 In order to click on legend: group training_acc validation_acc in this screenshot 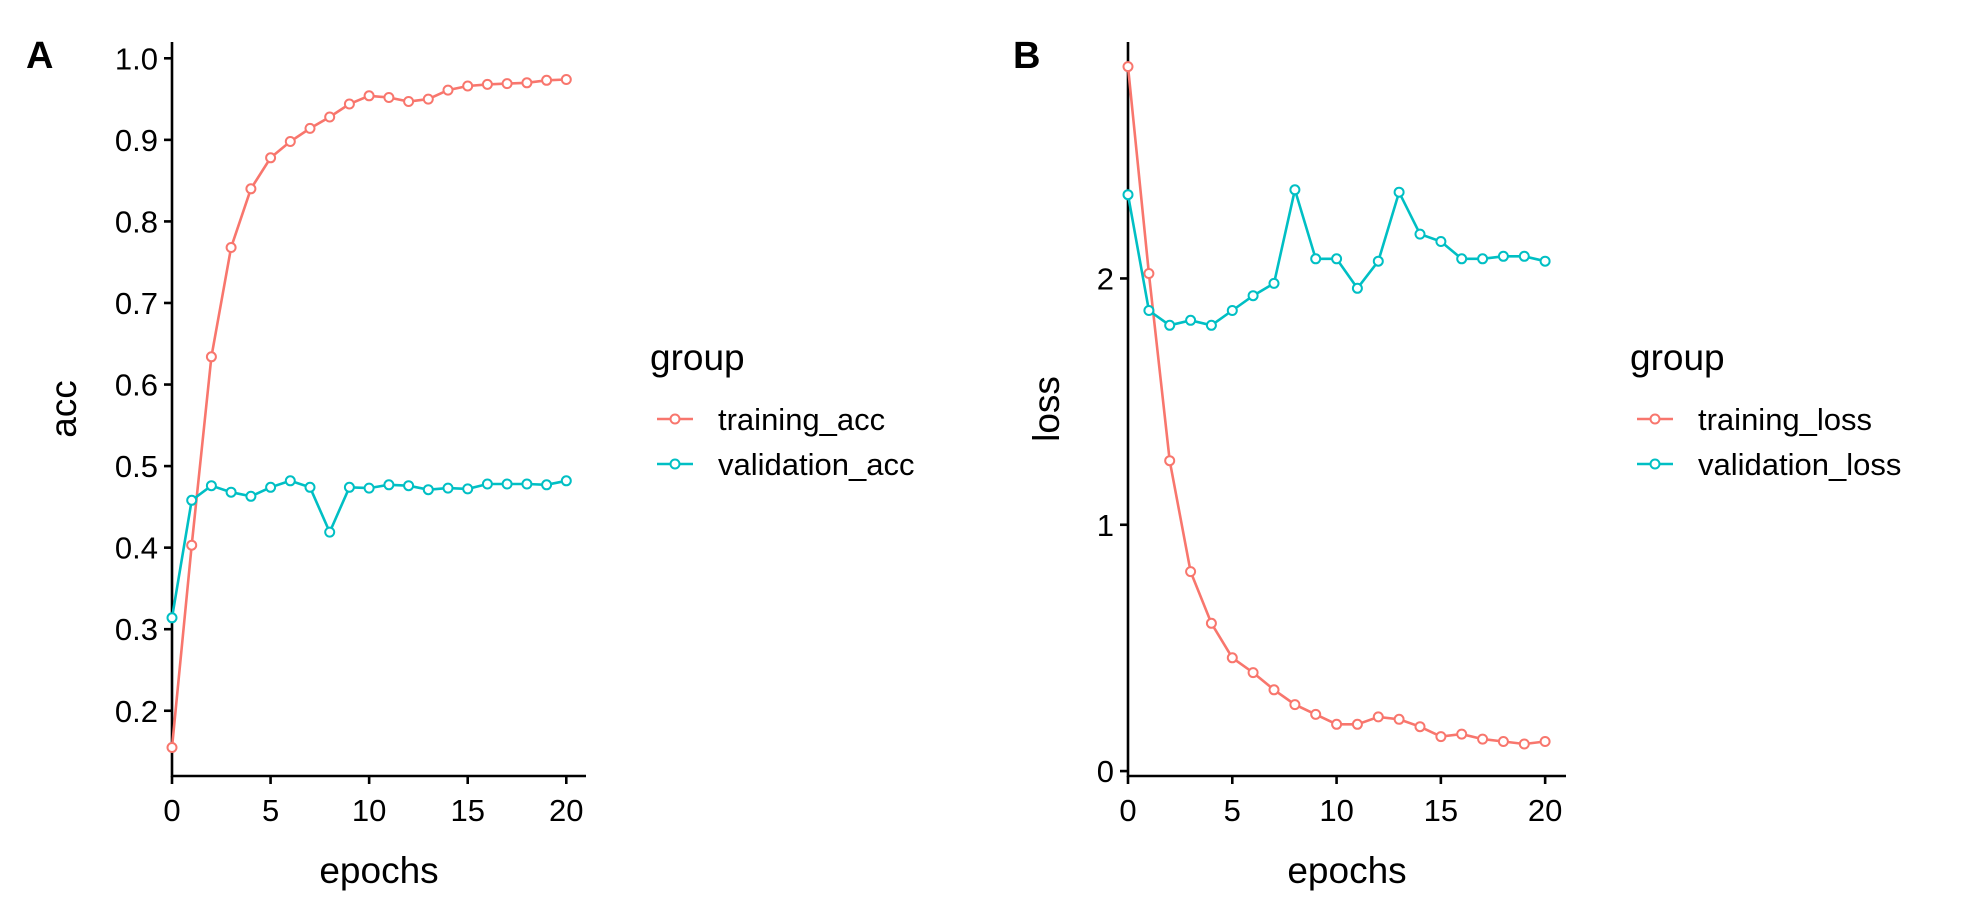, I will do `click(782, 409)`.